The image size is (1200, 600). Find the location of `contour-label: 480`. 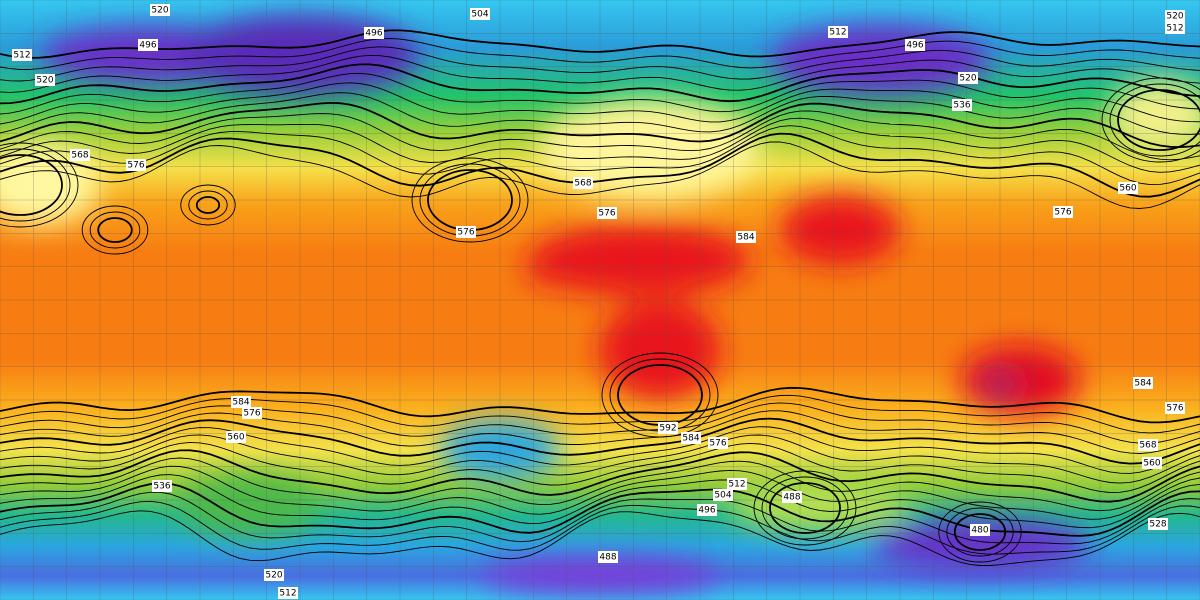

contour-label: 480 is located at coordinates (979, 531).